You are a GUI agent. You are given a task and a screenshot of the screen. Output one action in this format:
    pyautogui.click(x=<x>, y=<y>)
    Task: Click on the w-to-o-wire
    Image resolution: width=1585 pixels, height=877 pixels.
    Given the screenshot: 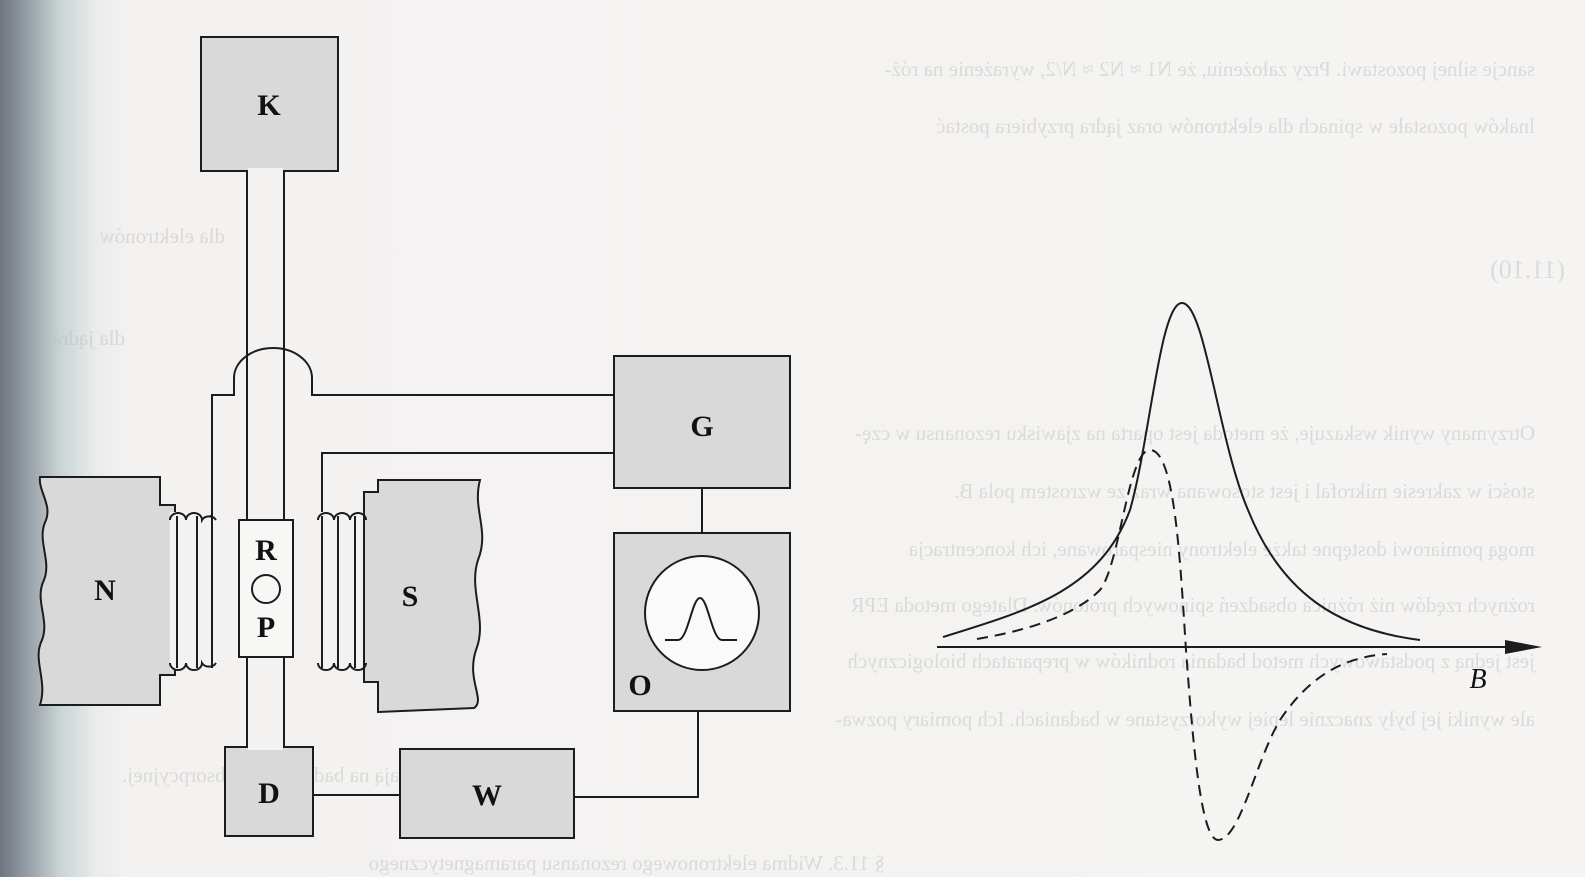 What is the action you would take?
    pyautogui.click(x=636, y=754)
    